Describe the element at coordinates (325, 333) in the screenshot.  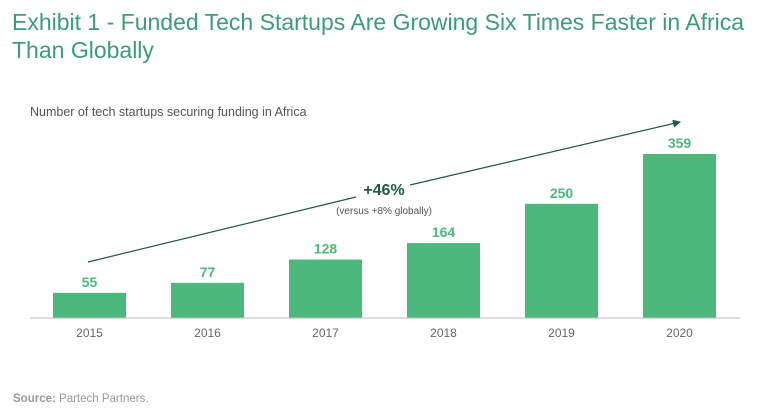
I see `x-tick-2017: 2017` at that location.